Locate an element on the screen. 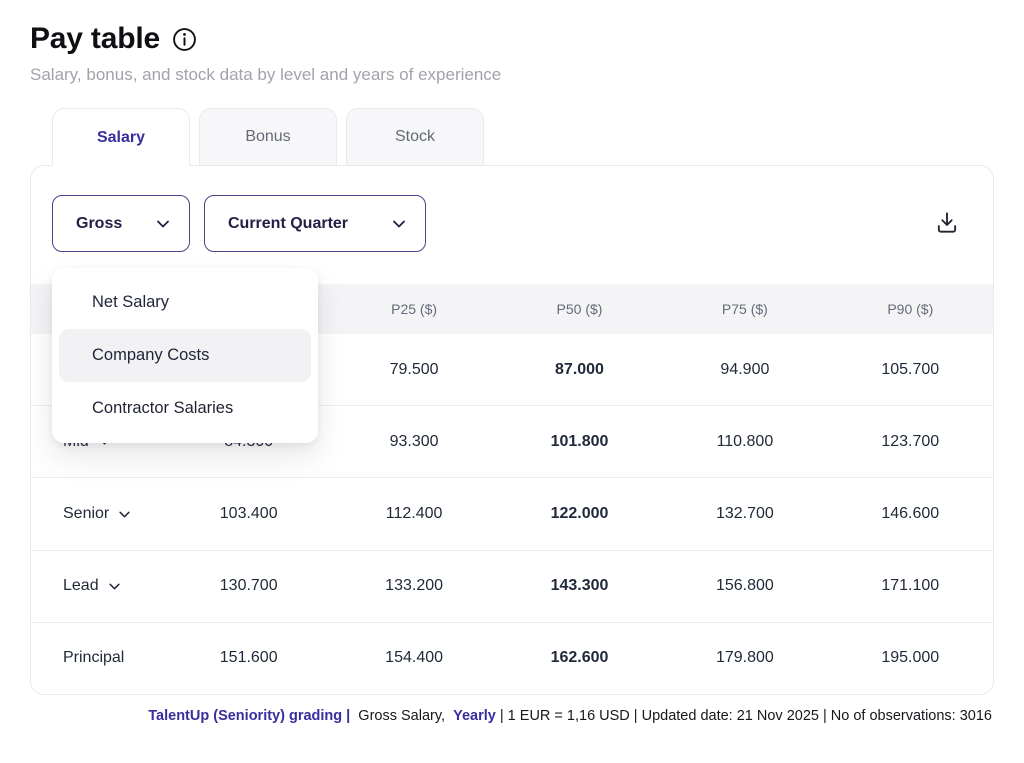 This screenshot has height=763, width=1024. menu-item-net-salary: Net Salary is located at coordinates (131, 302).